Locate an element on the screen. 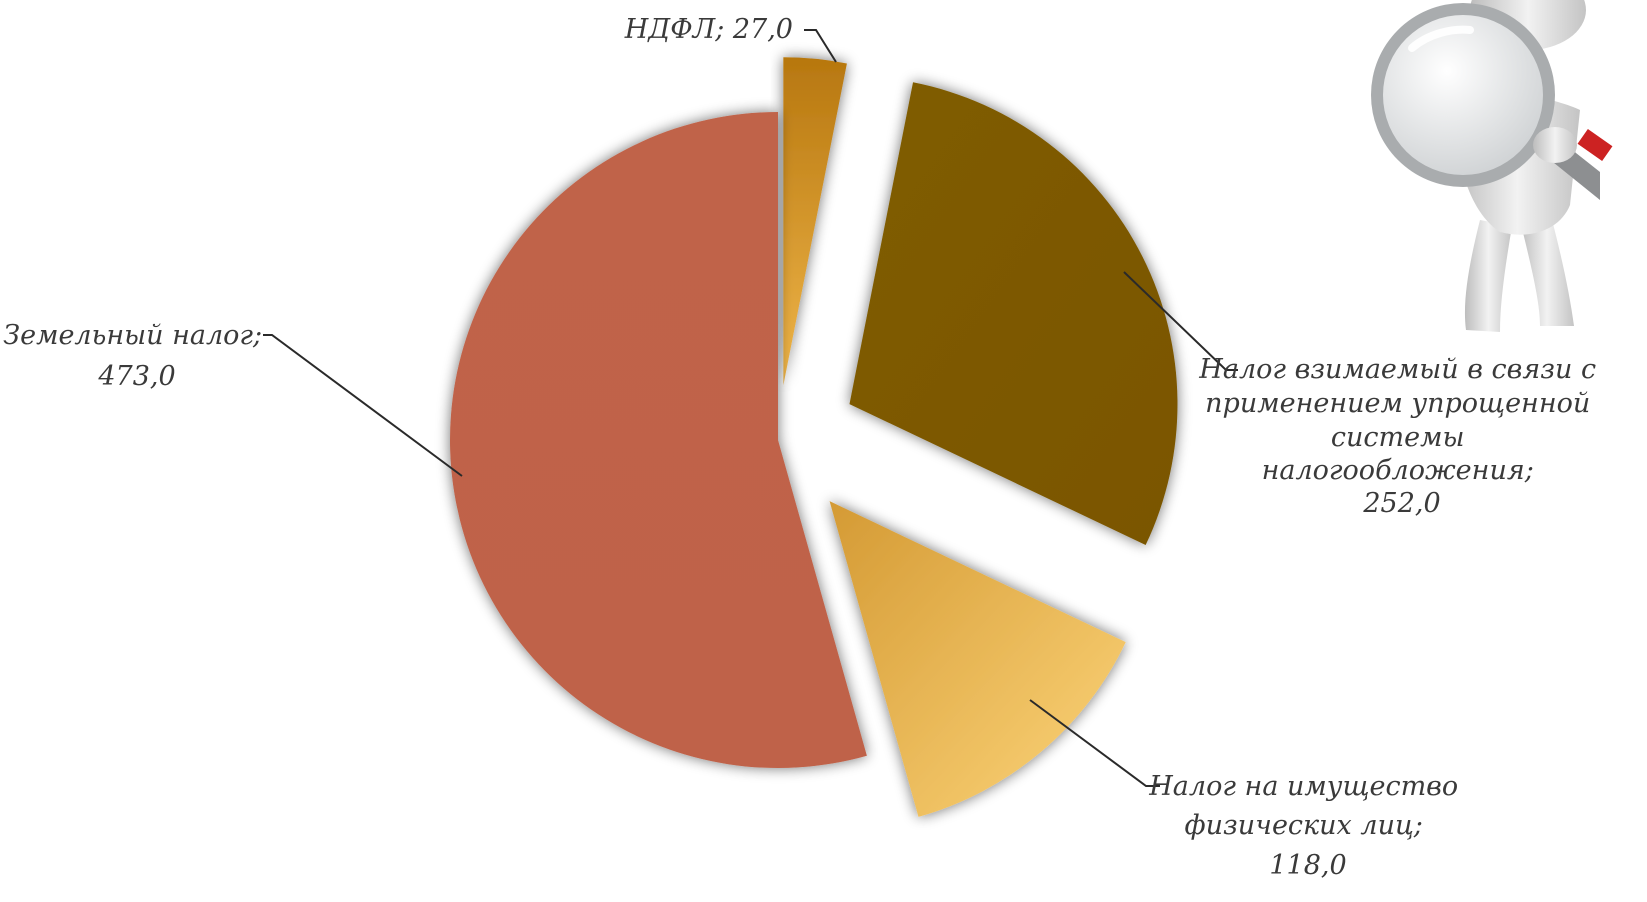 The width and height of the screenshot is (1647, 902). slice-usn is located at coordinates (1013, 314).